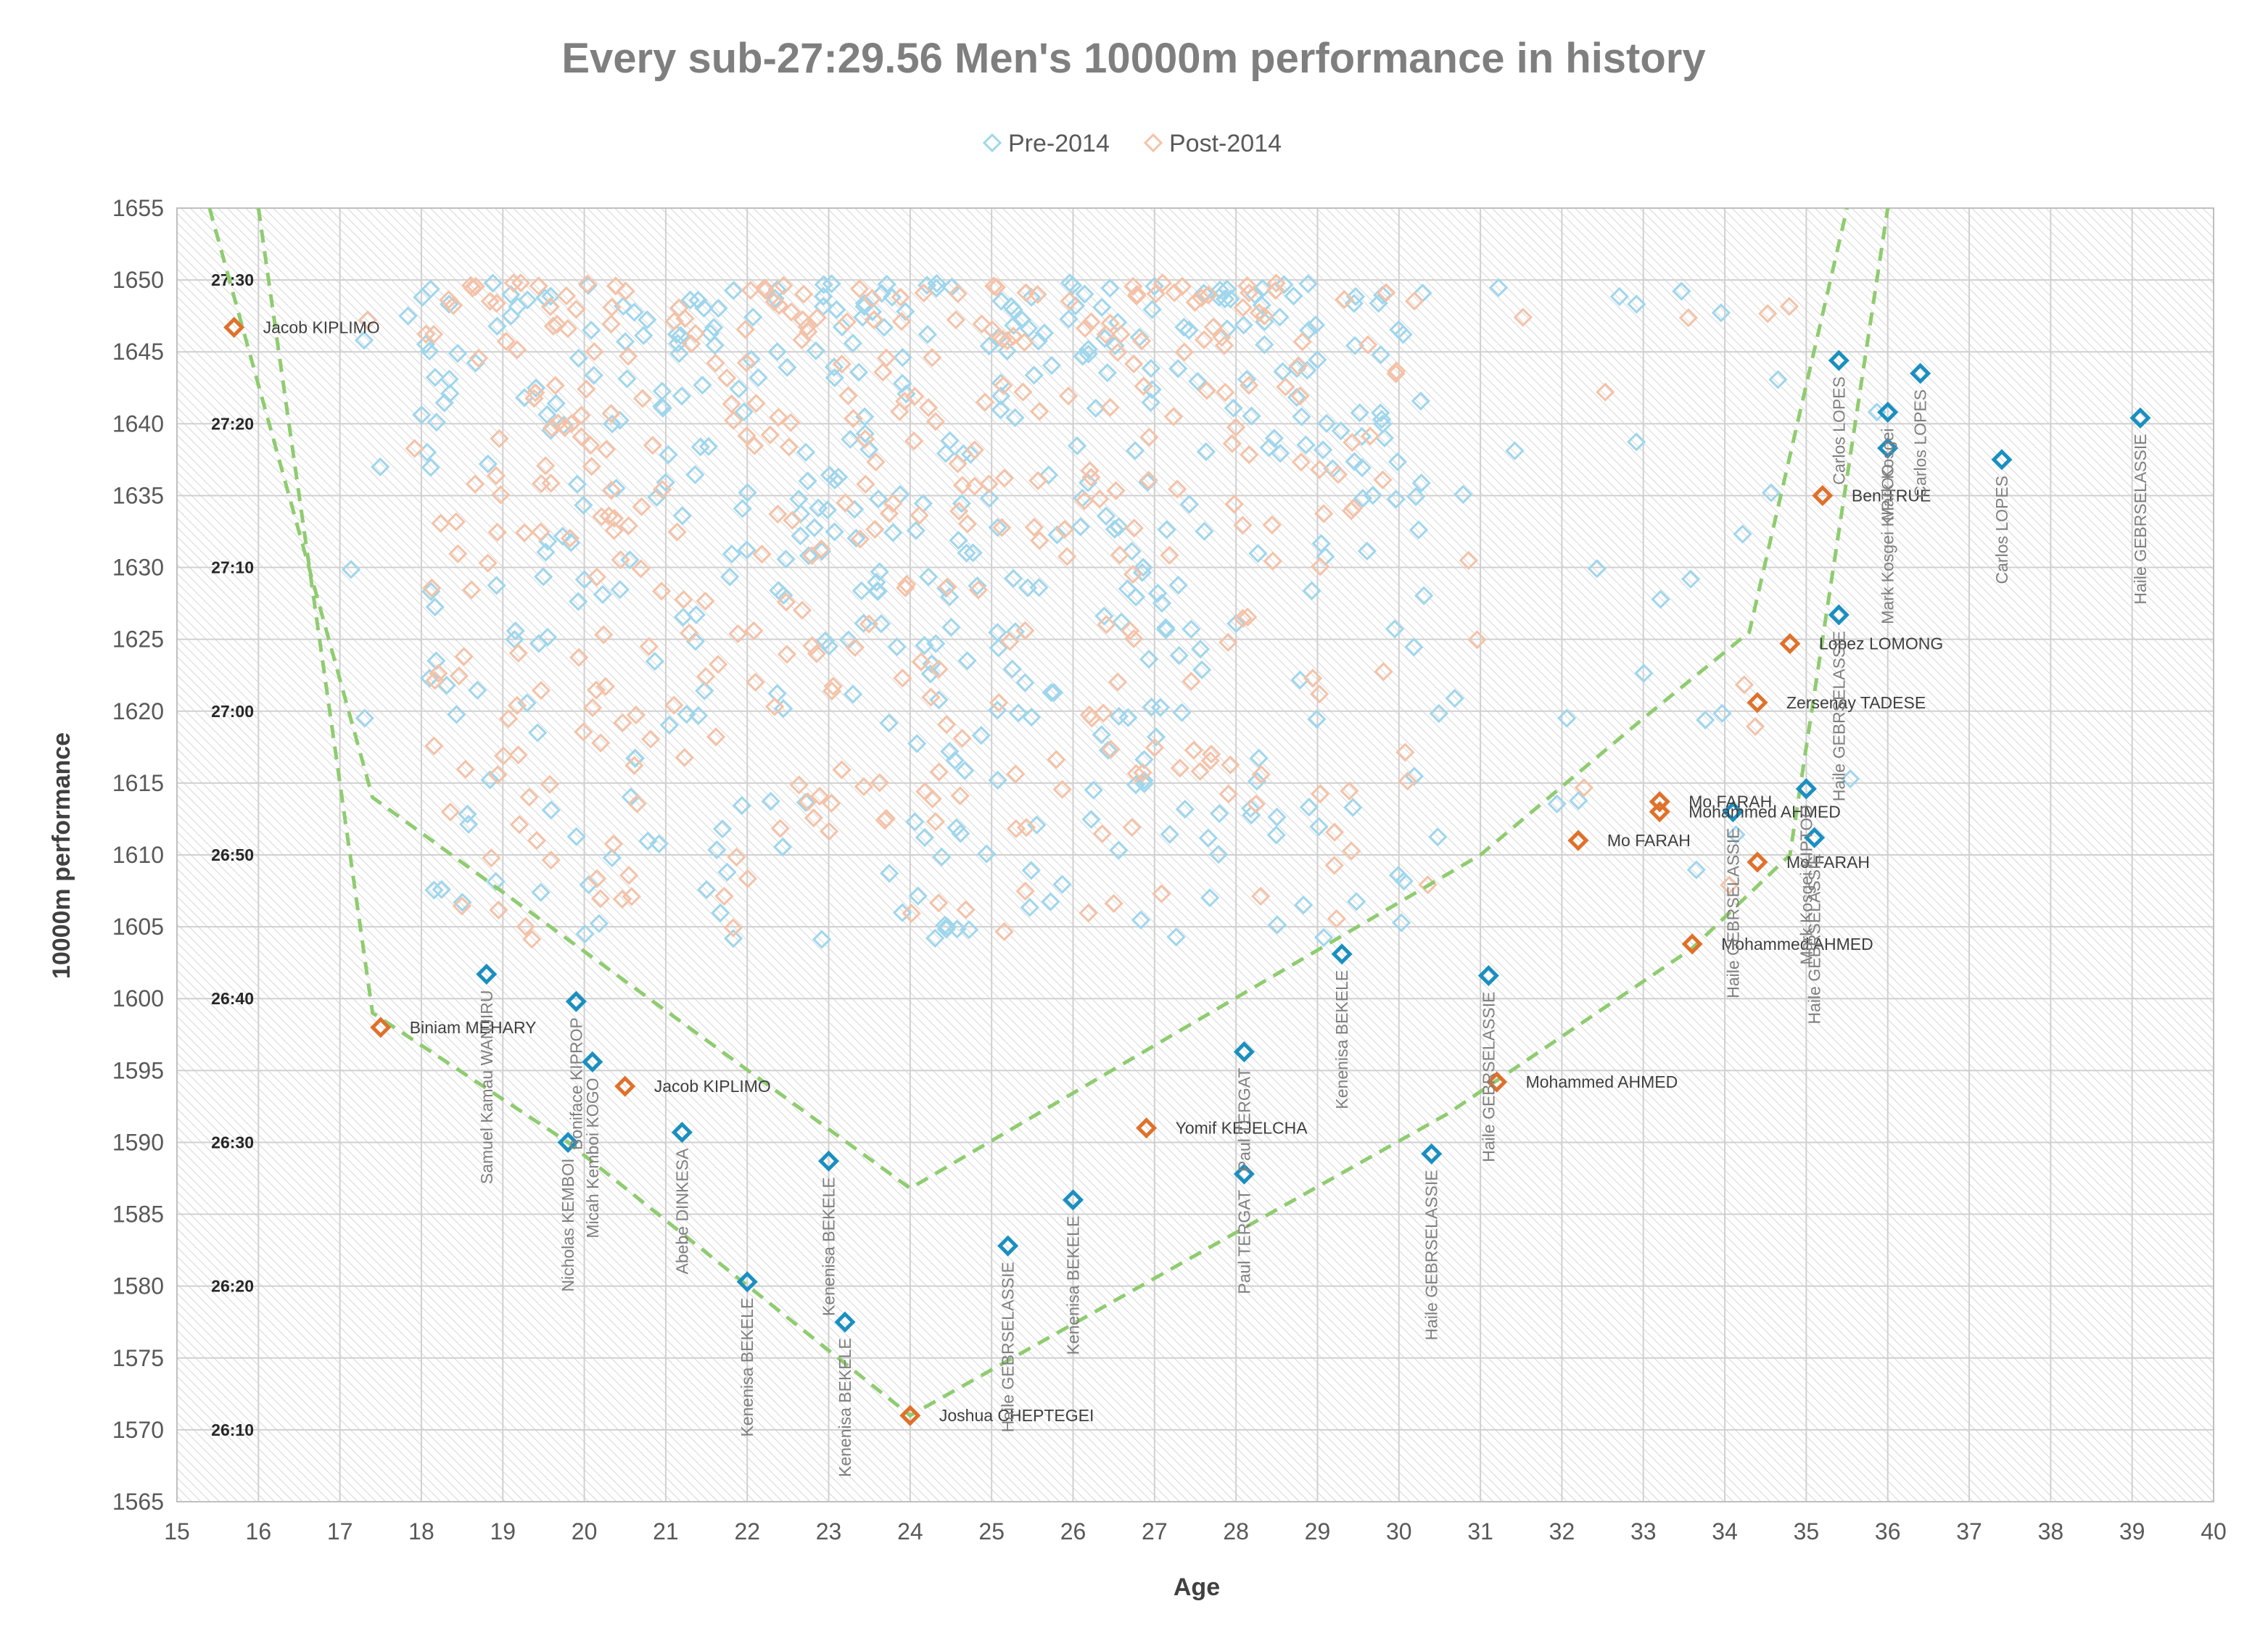 This screenshot has height=1646, width=2268. What do you see at coordinates (233, 855) in the screenshot?
I see `time-tick-label: 26:50` at bounding box center [233, 855].